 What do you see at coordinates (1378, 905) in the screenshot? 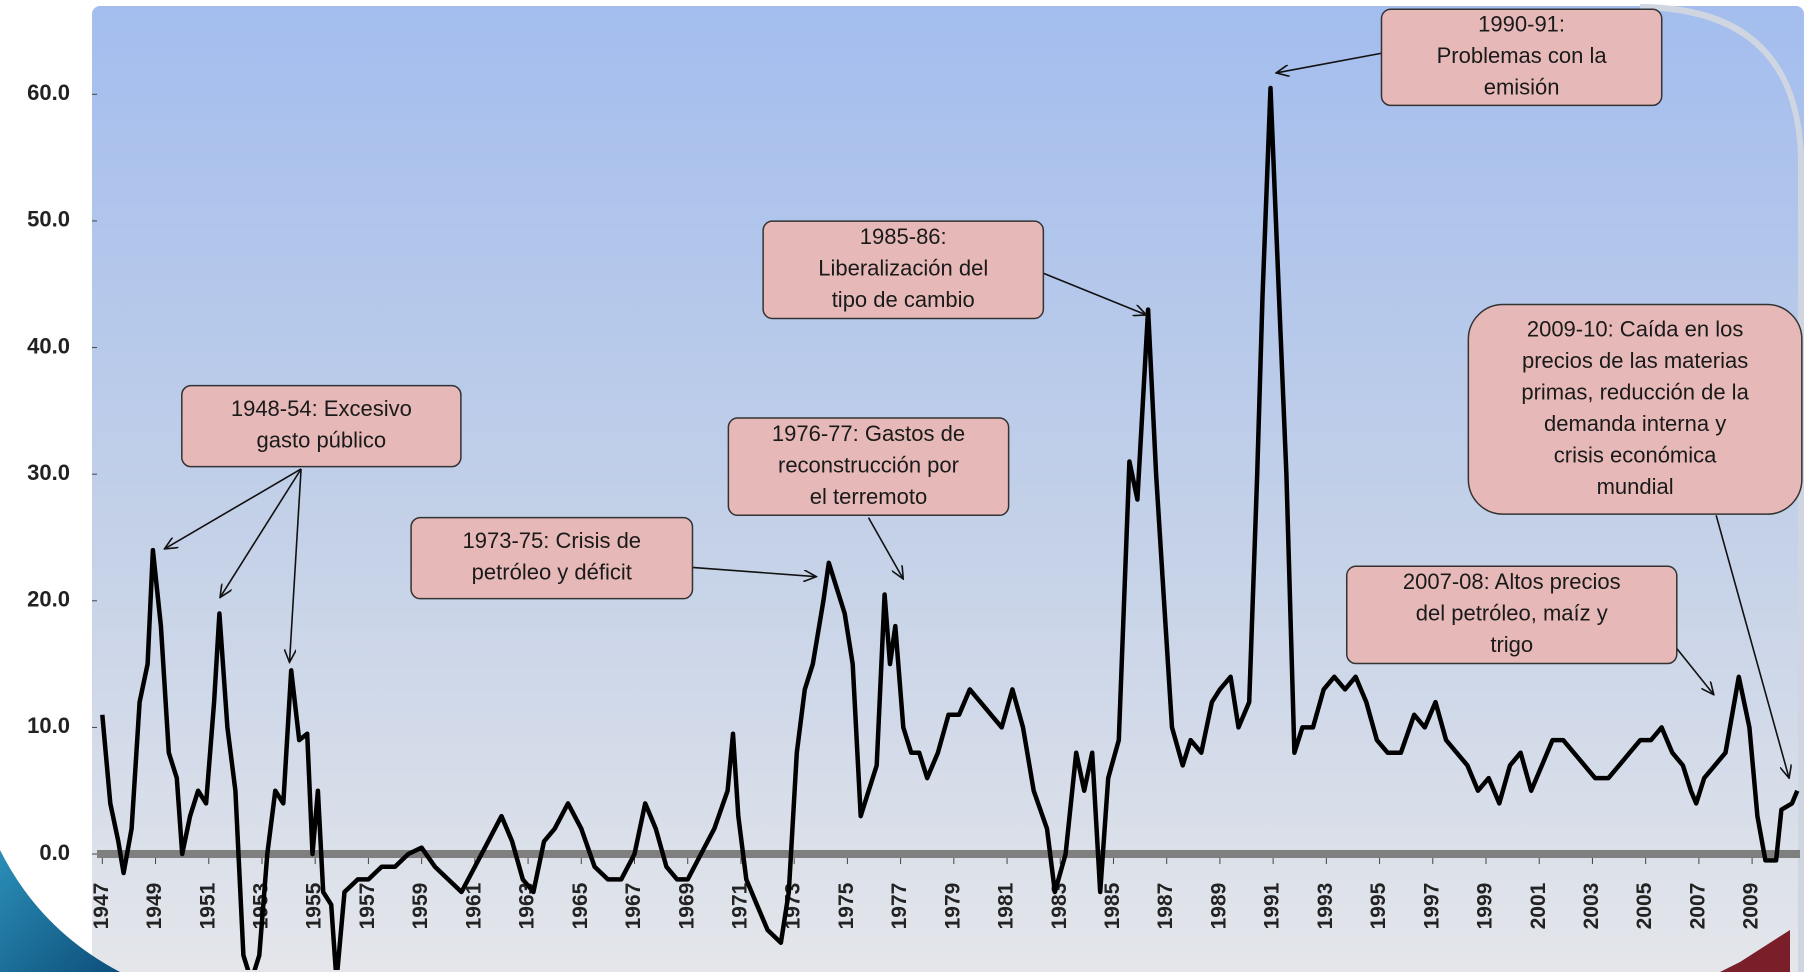
I see `x-tick-label: 1995` at bounding box center [1378, 905].